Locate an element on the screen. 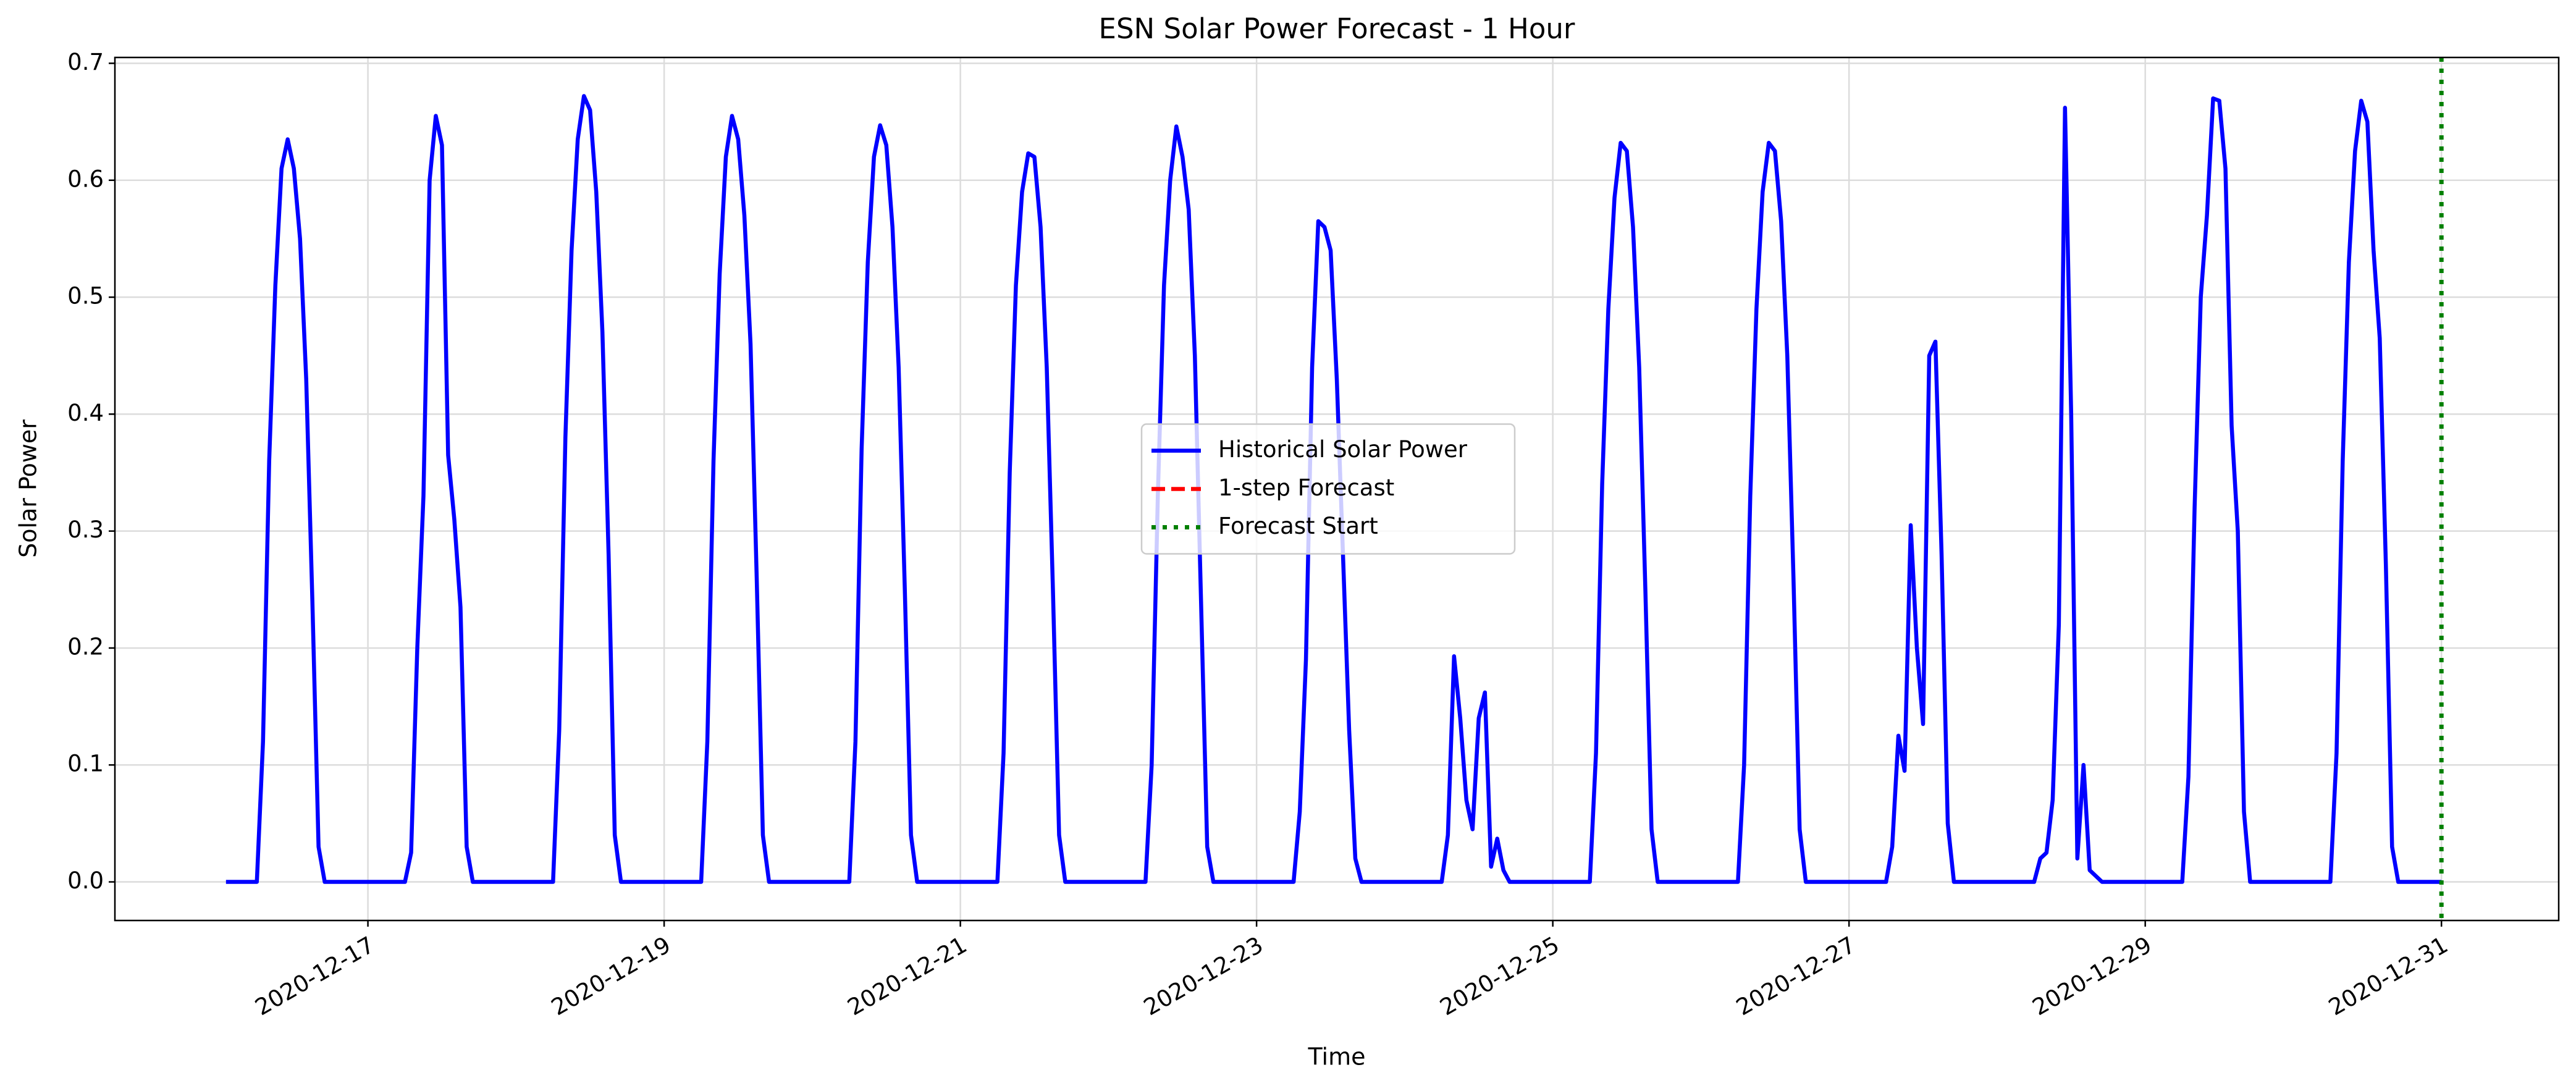  y-tick-label: 0.4 is located at coordinates (85, 413).